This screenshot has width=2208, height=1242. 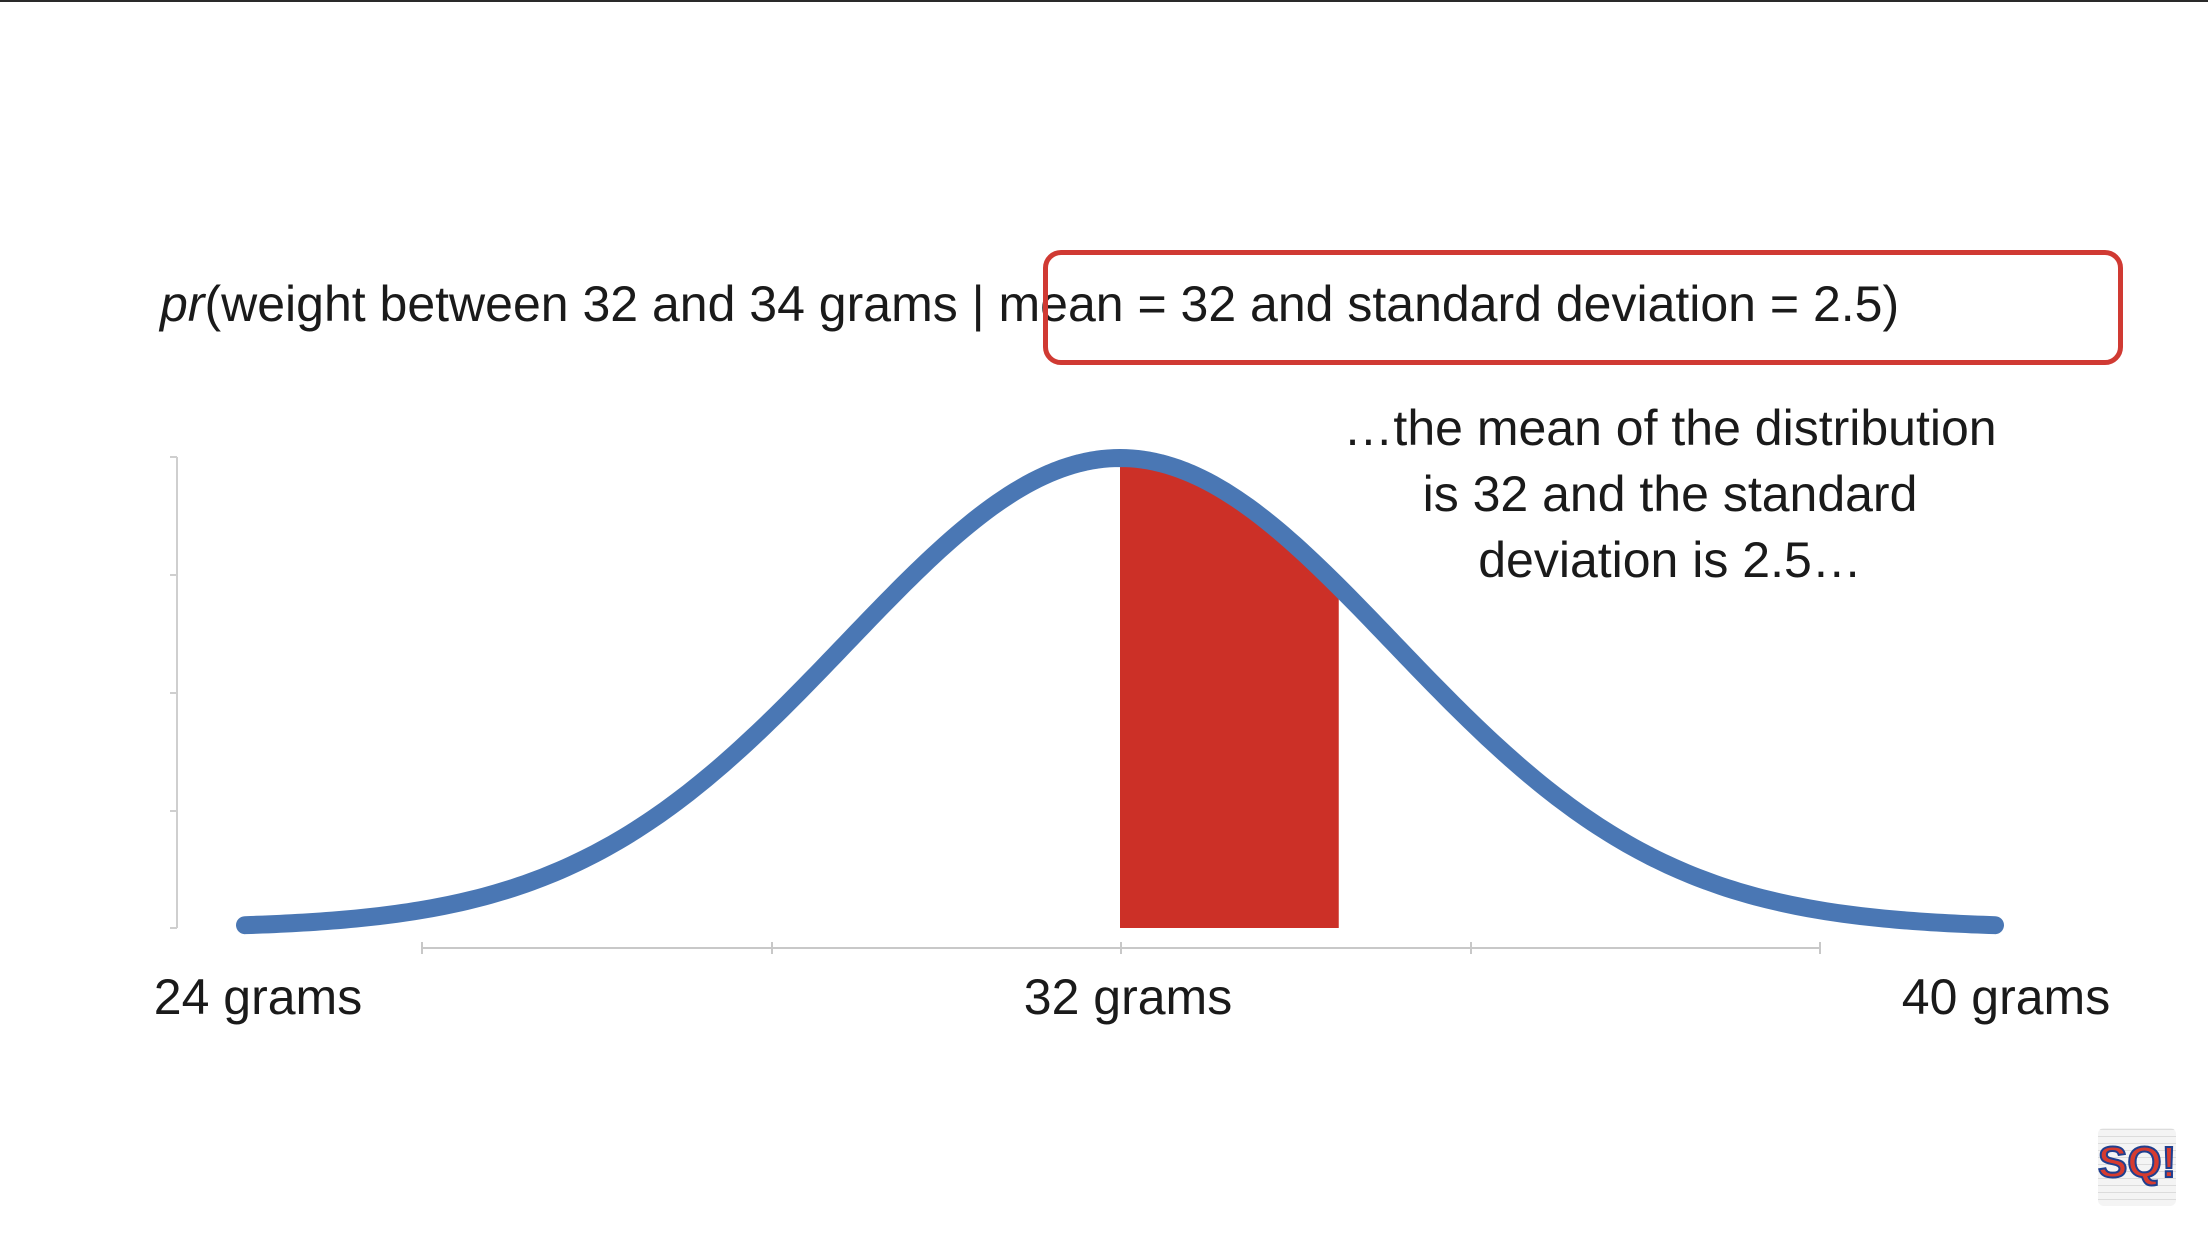 What do you see at coordinates (1229, 693) in the screenshot?
I see `shaded-probability-area` at bounding box center [1229, 693].